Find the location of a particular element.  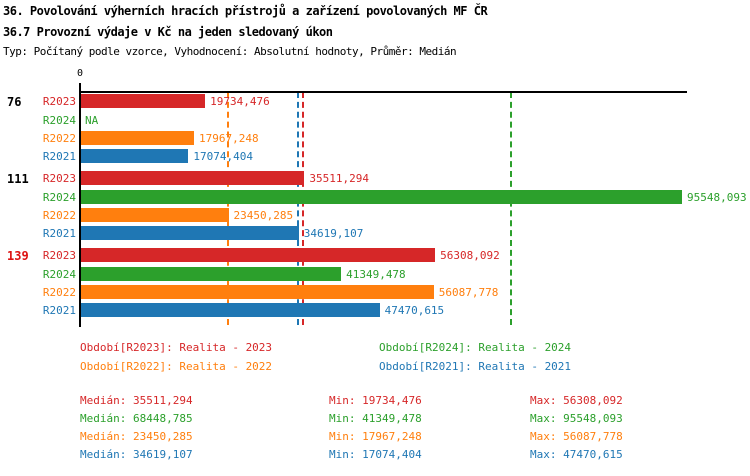

stat-max-R2024: Max: 95548,093 is located at coordinates (576, 418).